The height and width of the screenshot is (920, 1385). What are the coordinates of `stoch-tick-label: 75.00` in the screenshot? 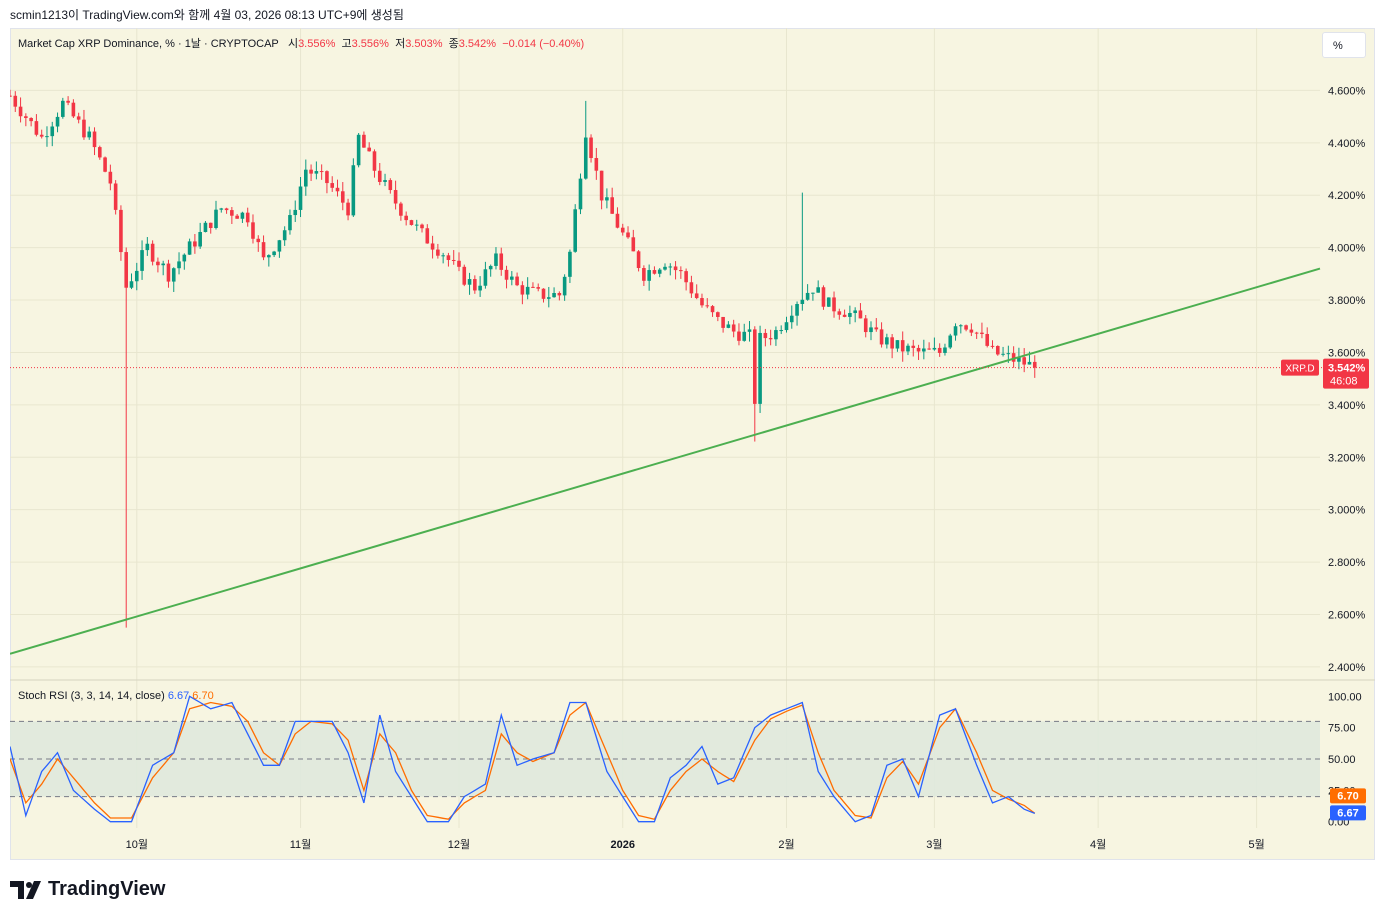 It's located at (1342, 729).